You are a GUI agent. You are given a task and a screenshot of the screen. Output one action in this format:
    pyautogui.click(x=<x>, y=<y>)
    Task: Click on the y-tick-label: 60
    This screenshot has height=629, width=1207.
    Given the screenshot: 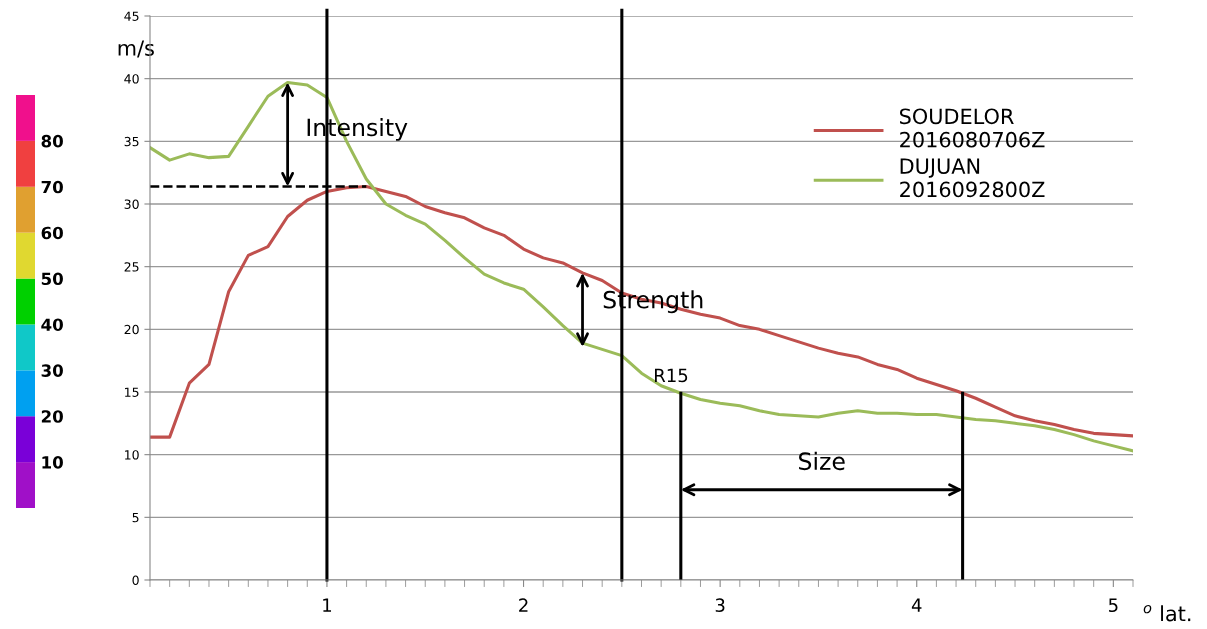 What is the action you would take?
    pyautogui.click(x=52, y=233)
    